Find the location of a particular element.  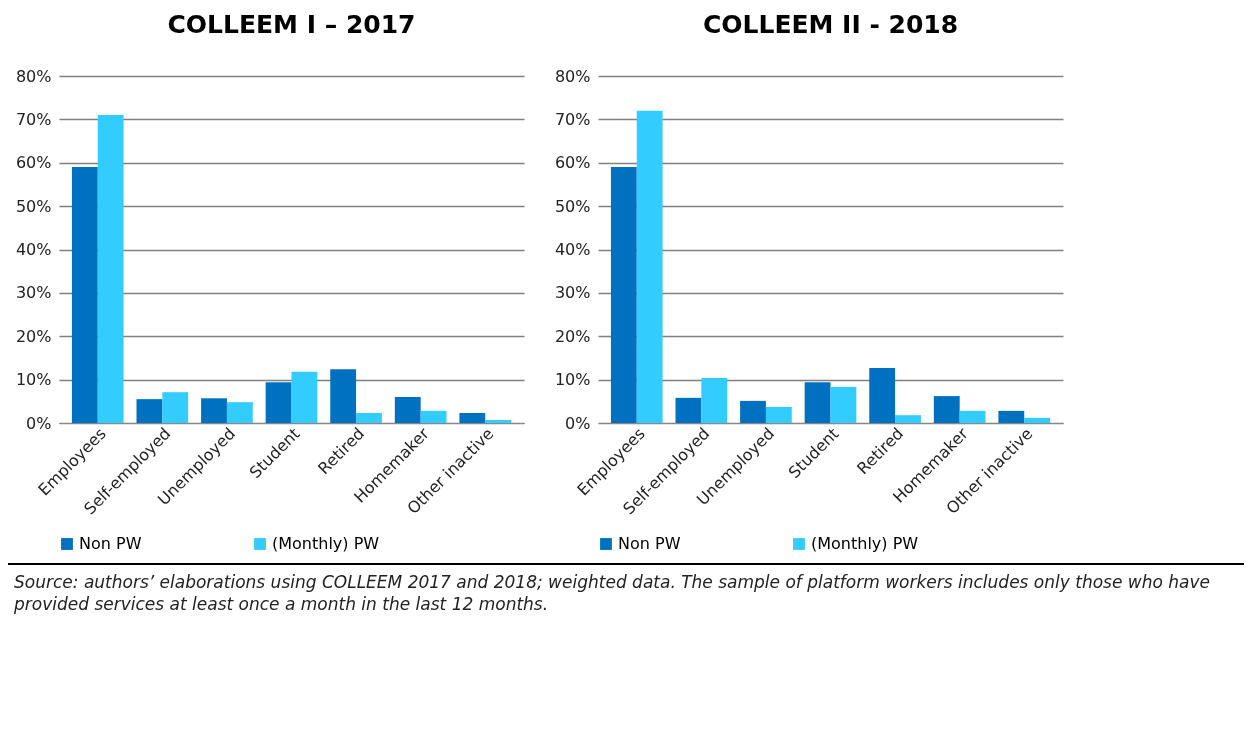

source-note: Source: authors’ elaborations using COLLEEM 2017 and 2018; weighted data. The sample of platform workers includes only those who have provided services at least once a month in the last 12 months. is located at coordinates (612, 593).